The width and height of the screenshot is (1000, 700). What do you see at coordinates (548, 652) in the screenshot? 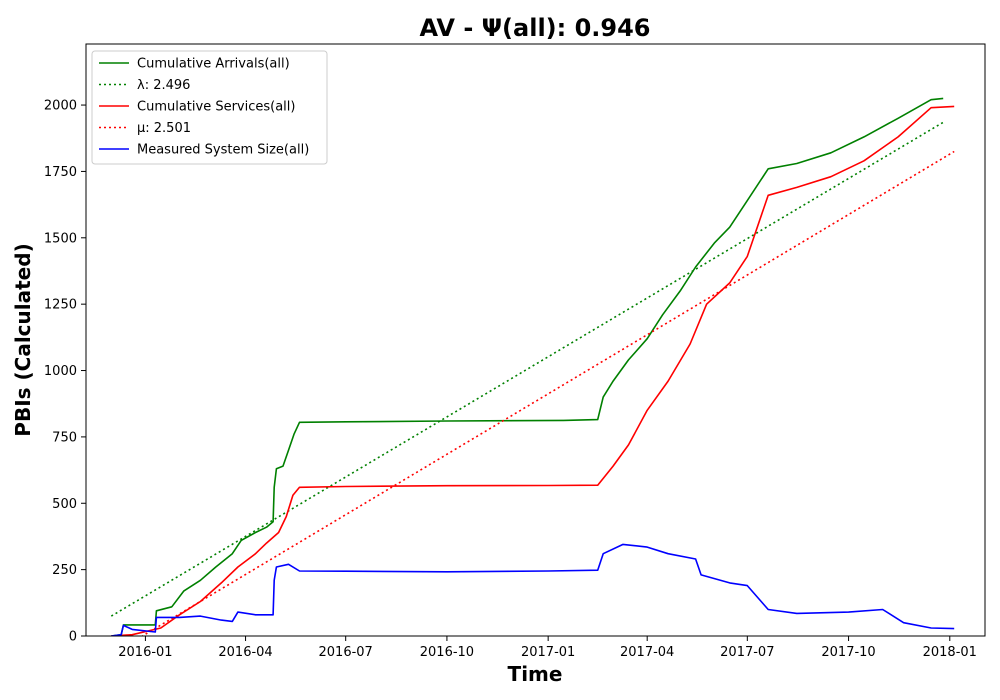
I see `x-tick-label: 2017-01` at bounding box center [548, 652].